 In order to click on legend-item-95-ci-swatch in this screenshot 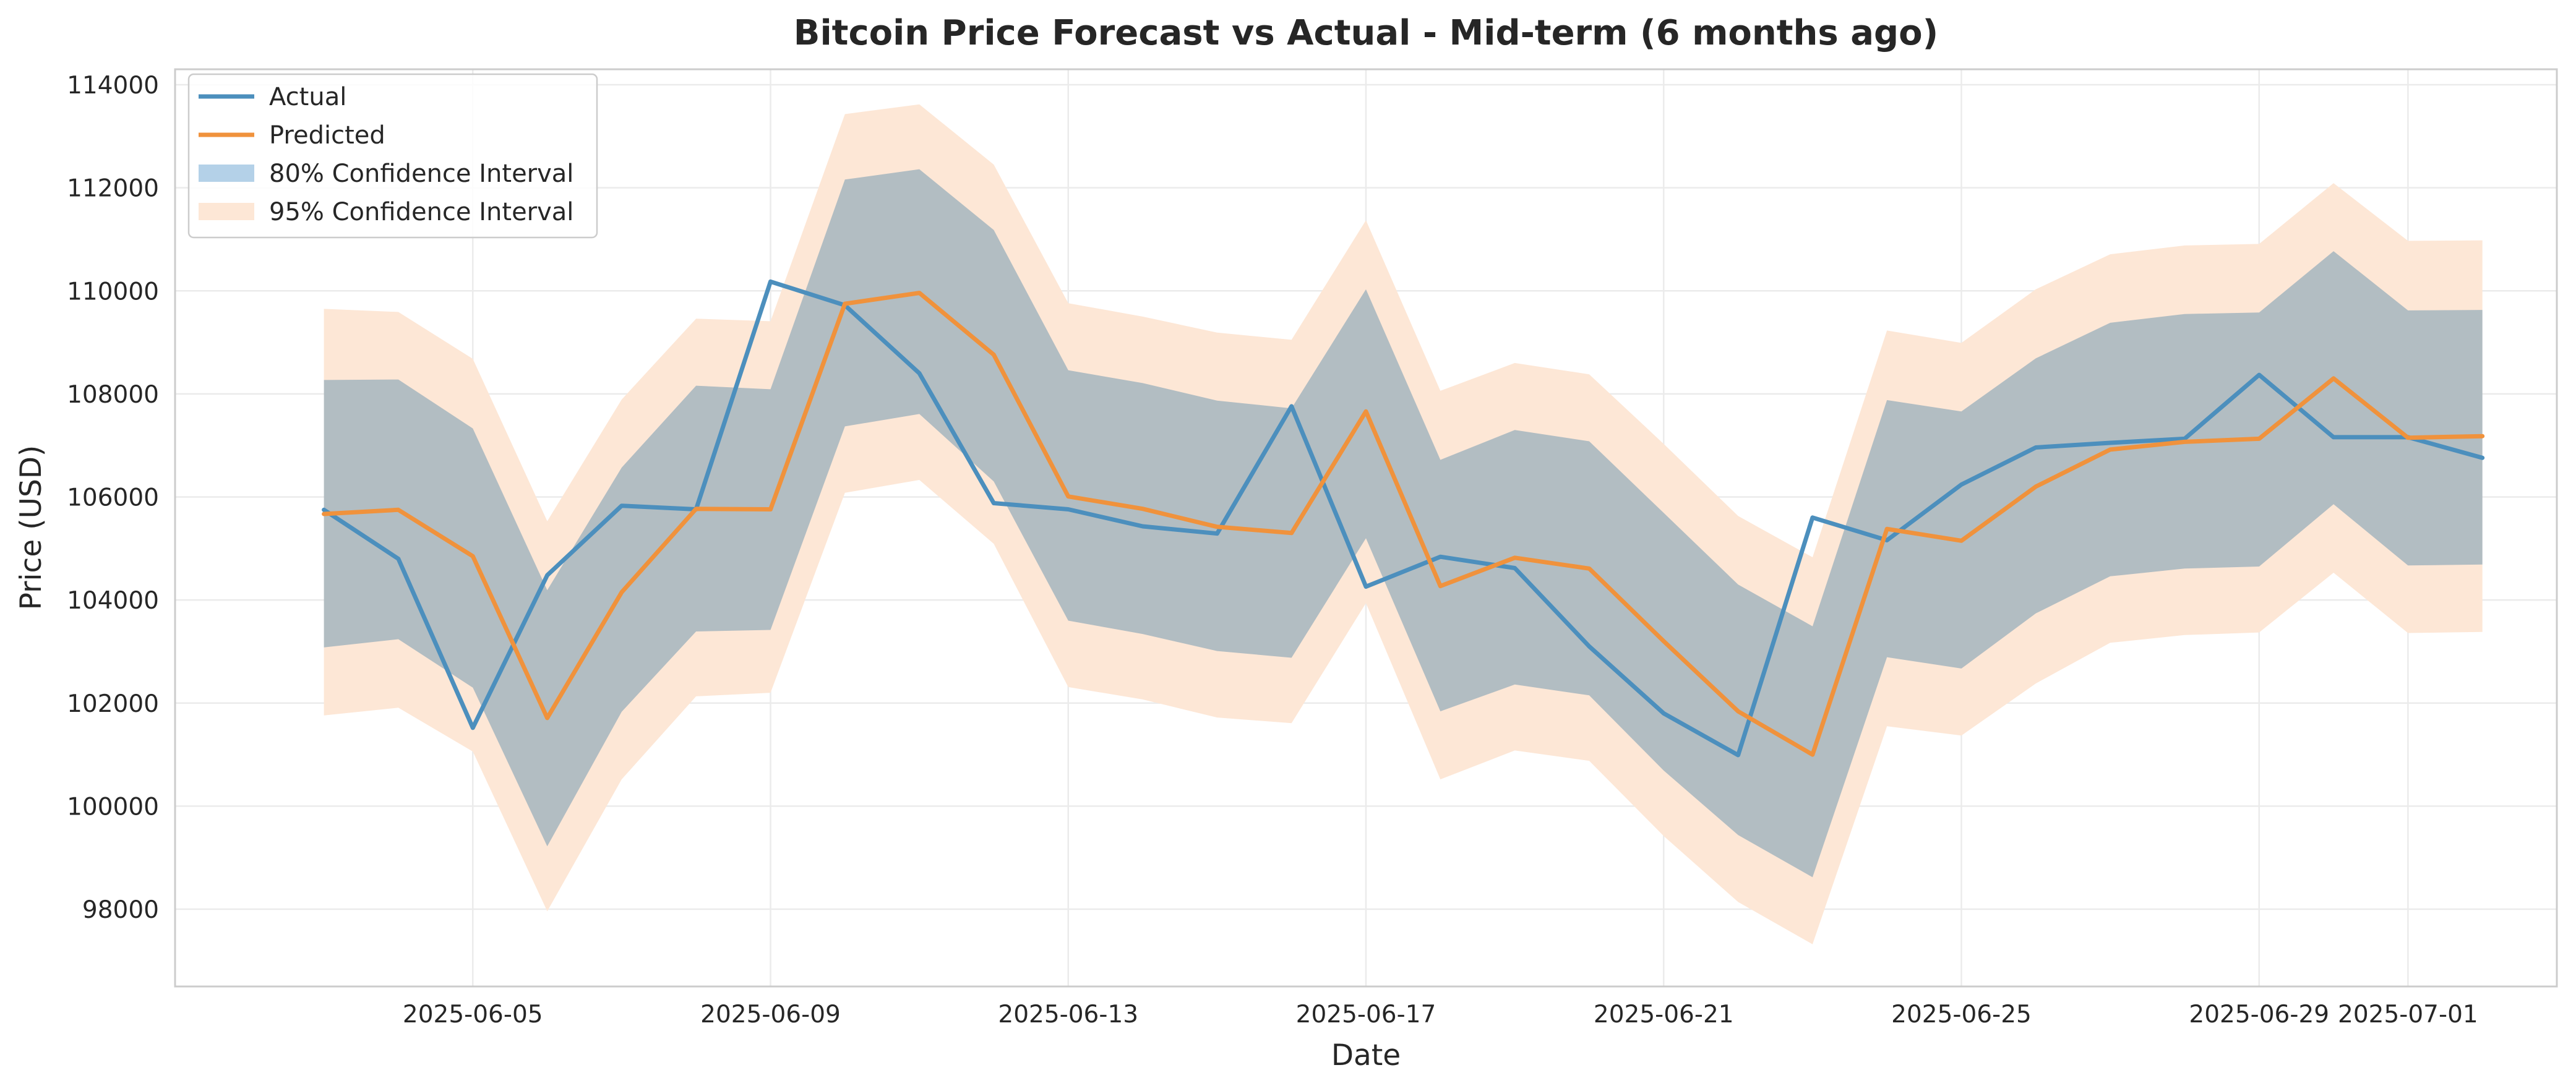, I will do `click(226, 212)`.